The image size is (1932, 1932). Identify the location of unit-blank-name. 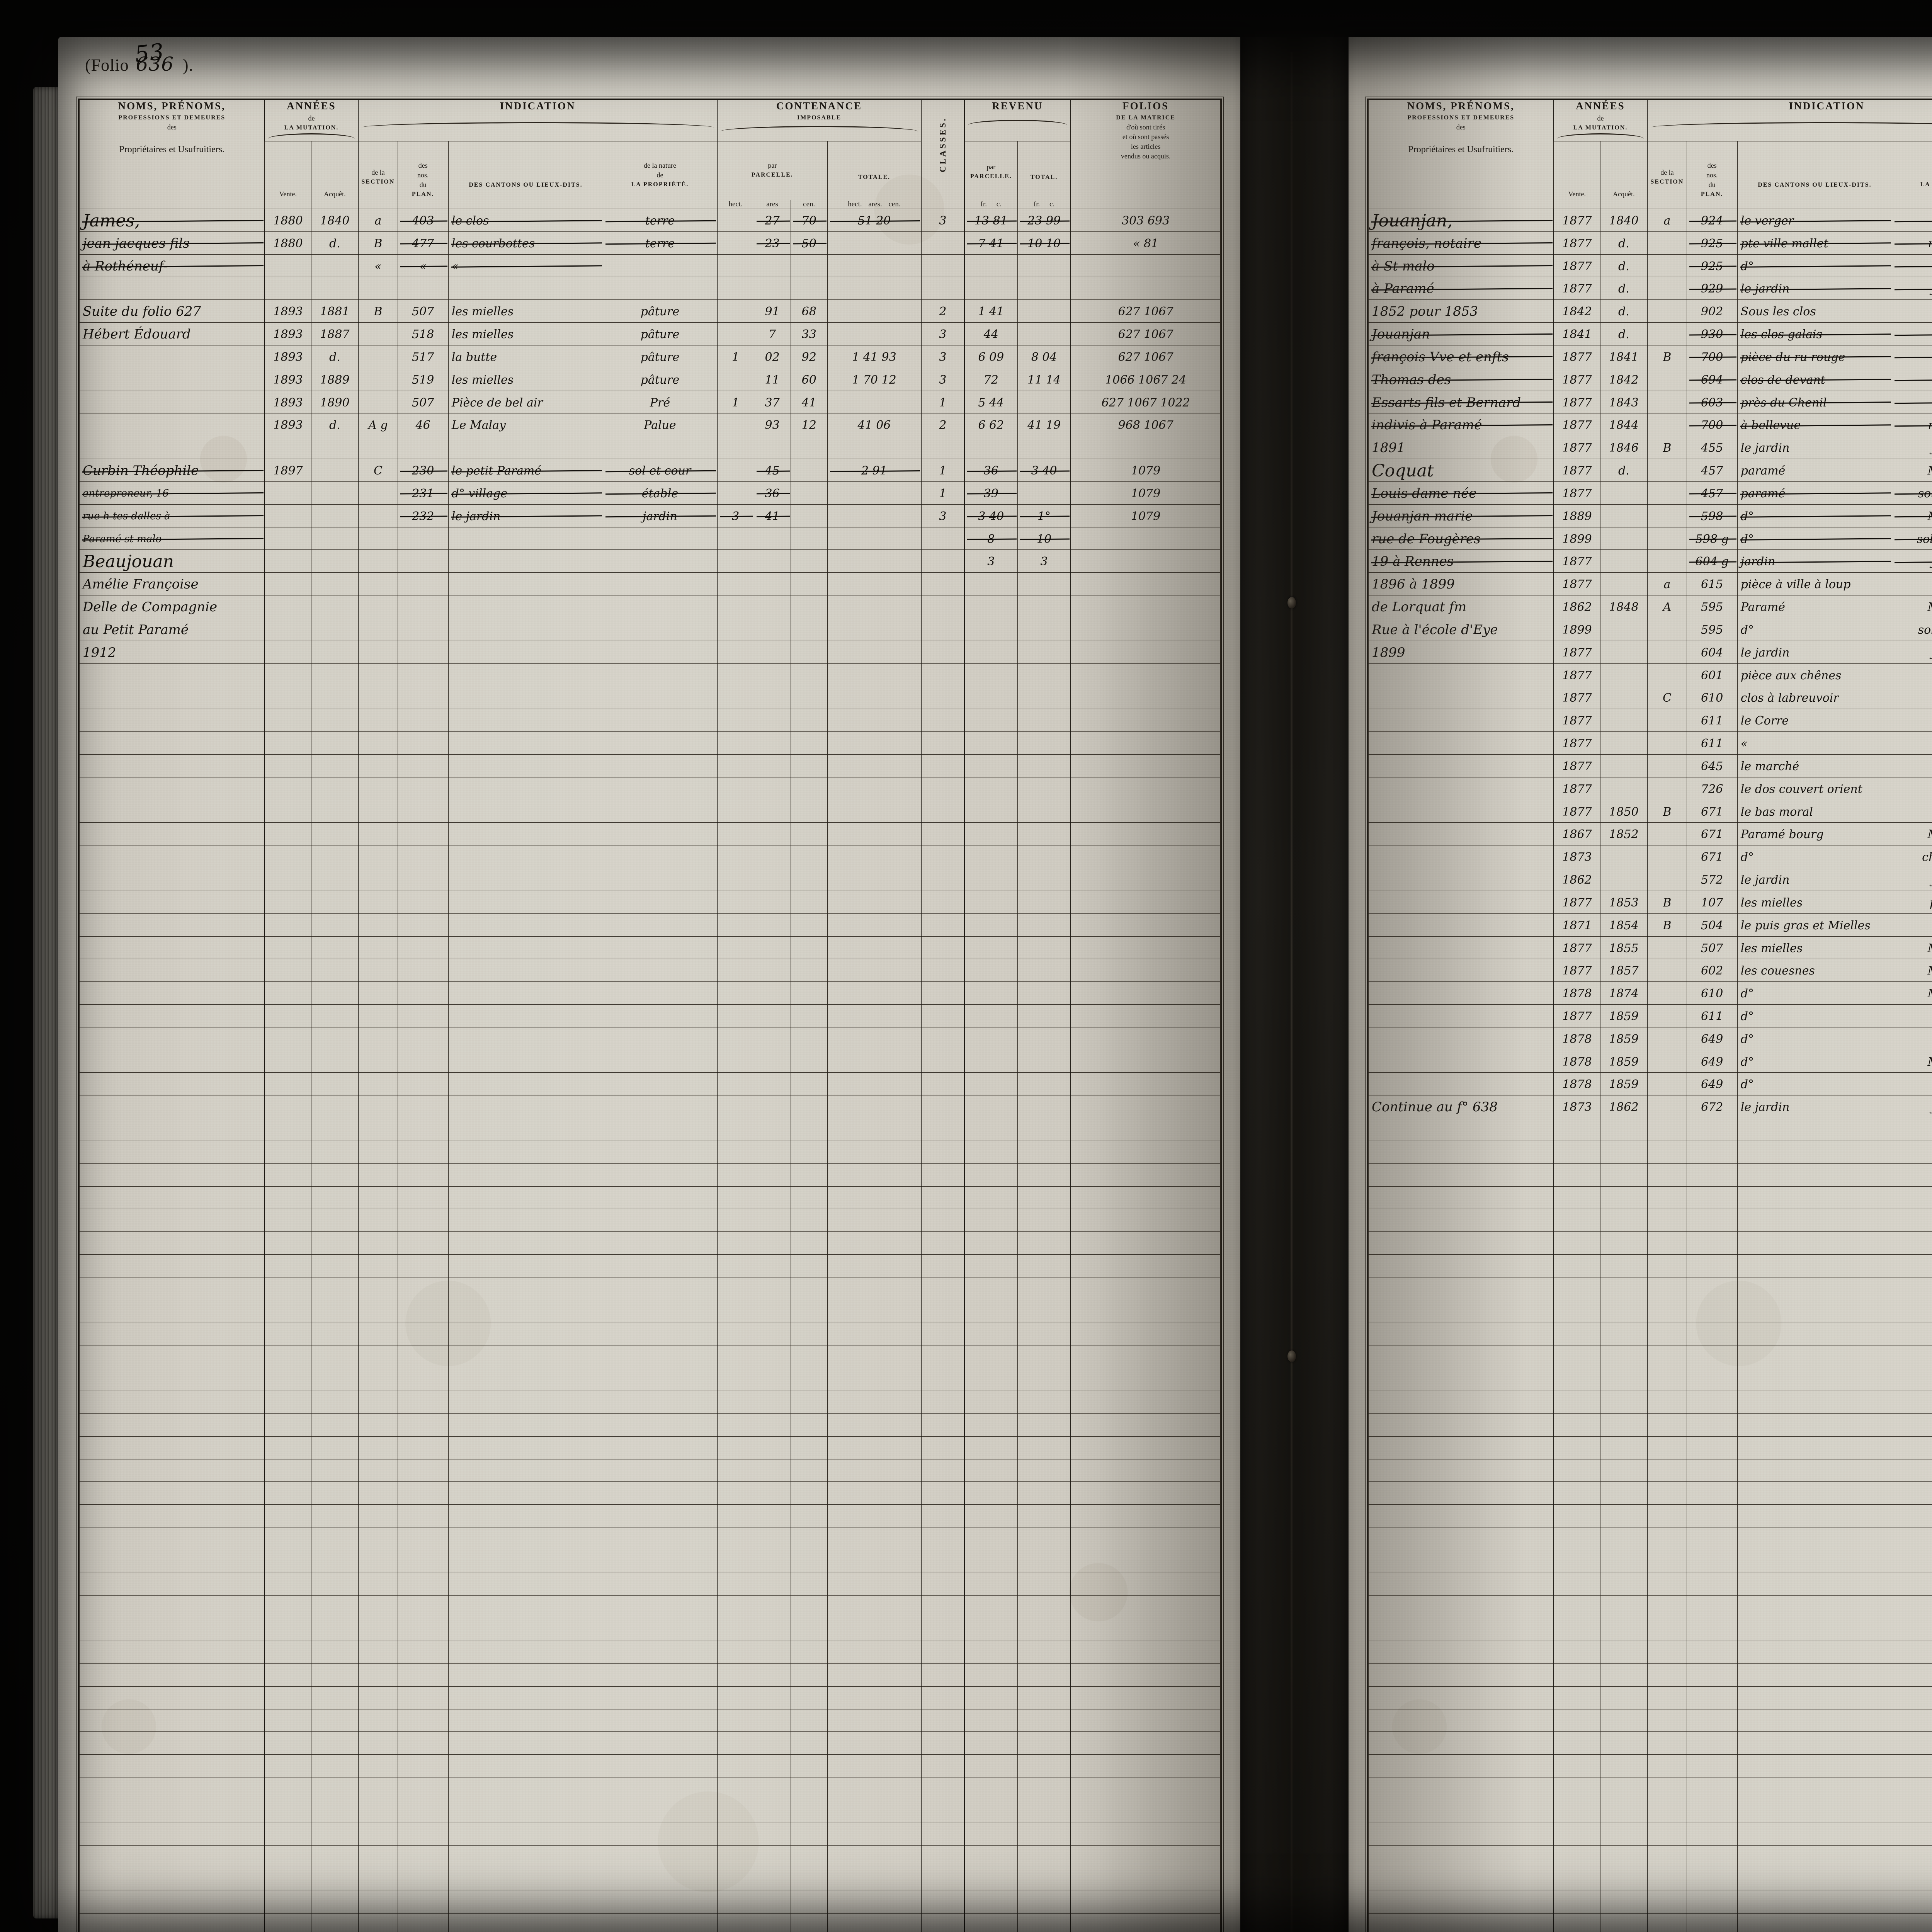
(172, 205).